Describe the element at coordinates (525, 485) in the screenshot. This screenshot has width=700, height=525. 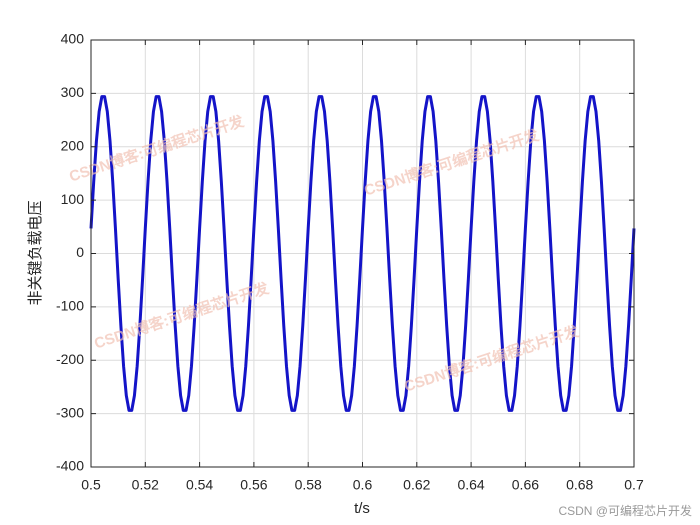
I see `x-tick-label: 0.66` at that location.